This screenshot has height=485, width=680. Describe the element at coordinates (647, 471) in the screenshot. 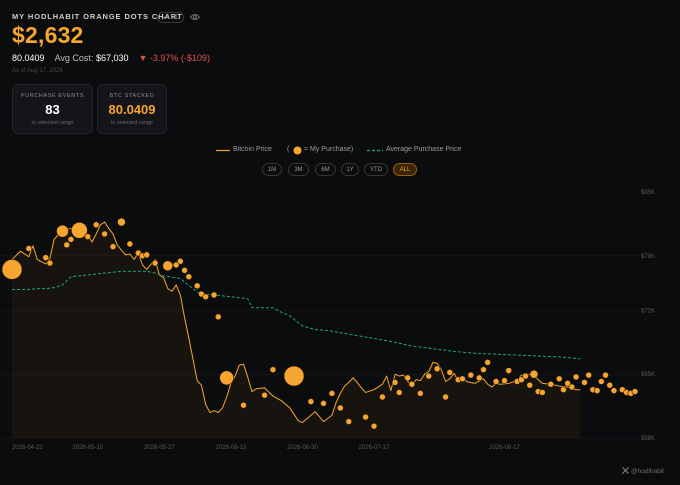

I see `credit-handle: @hodlhabit` at that location.